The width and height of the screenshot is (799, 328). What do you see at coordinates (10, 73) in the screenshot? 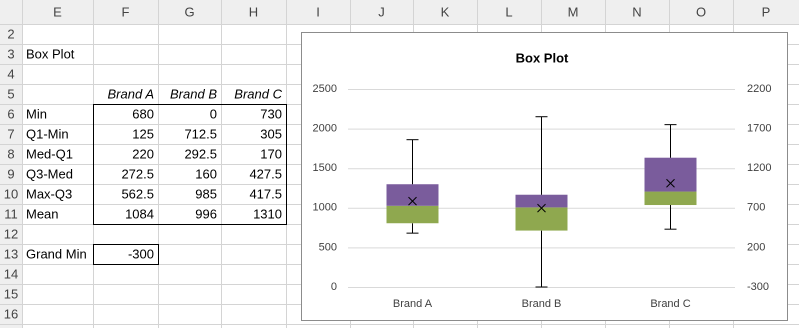
I see `row-header: 4` at bounding box center [10, 73].